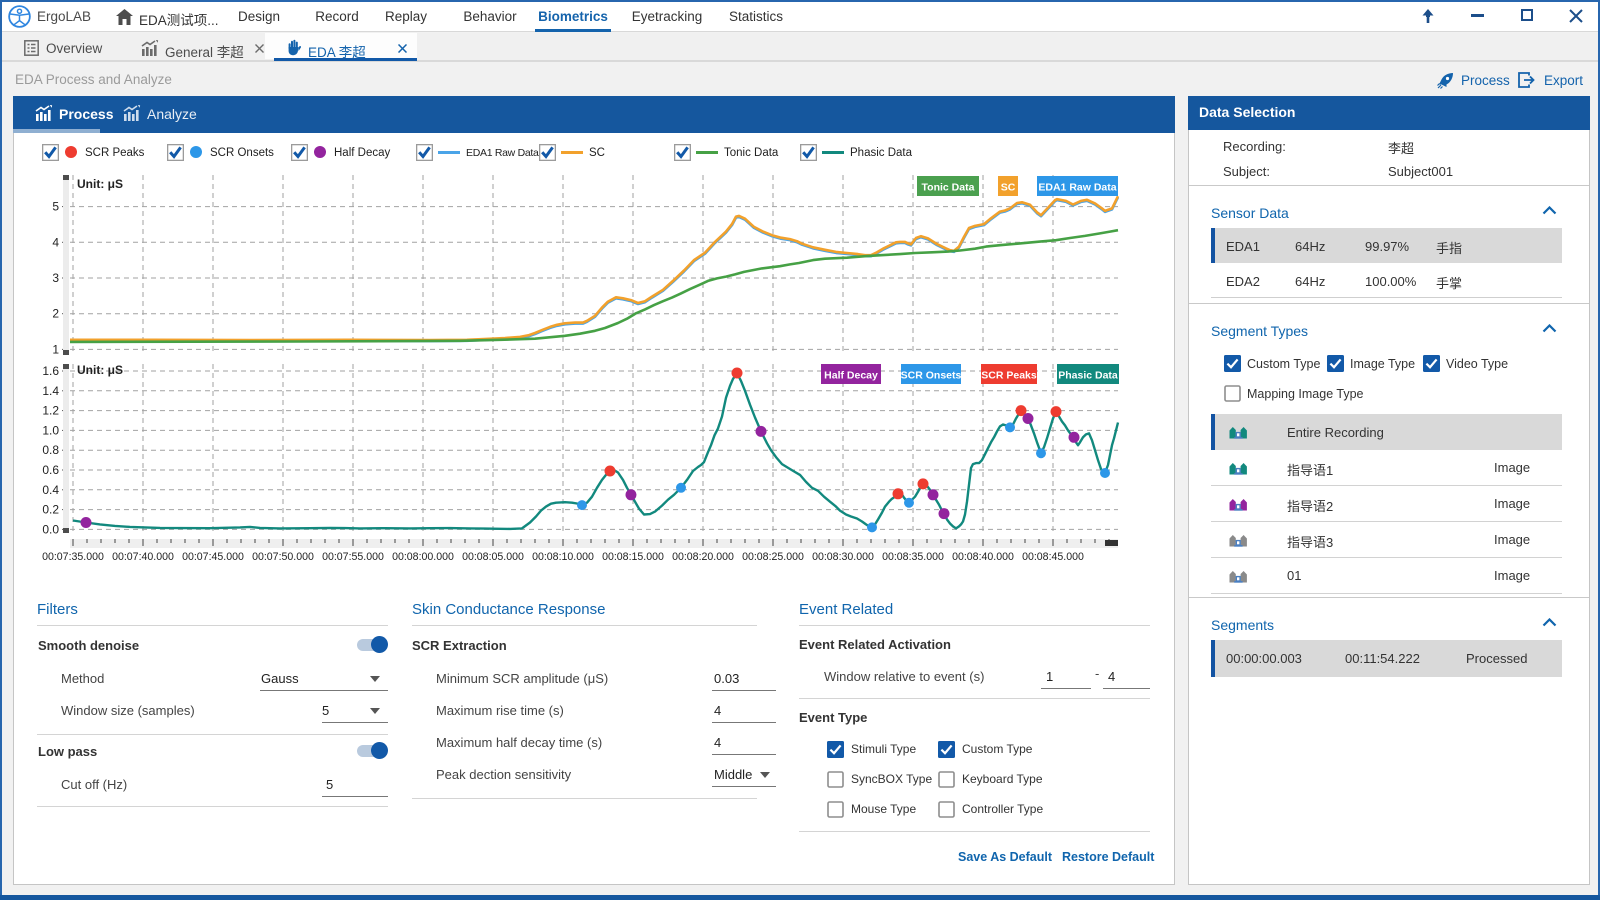  What do you see at coordinates (55, 349) in the screenshot?
I see `svg-text: 1` at bounding box center [55, 349].